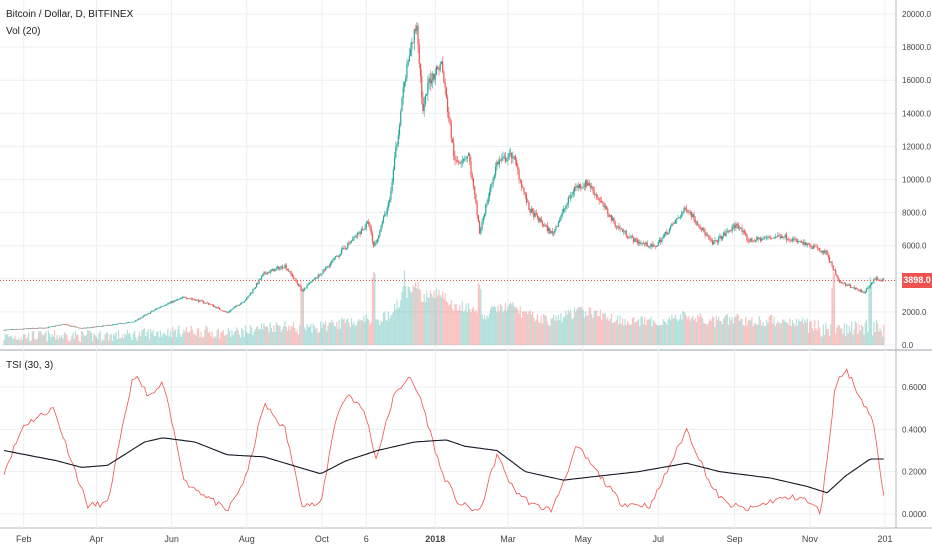 The height and width of the screenshot is (550, 932). What do you see at coordinates (23, 31) in the screenshot?
I see `volume-legend: Vol (20)` at bounding box center [23, 31].